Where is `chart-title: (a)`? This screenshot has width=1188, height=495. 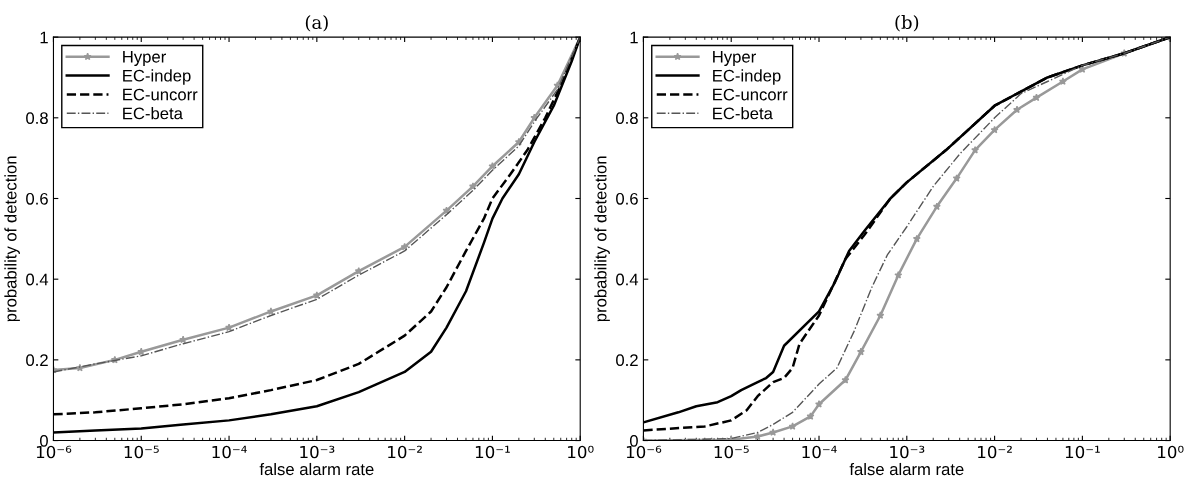
chart-title: (a) is located at coordinates (316, 23).